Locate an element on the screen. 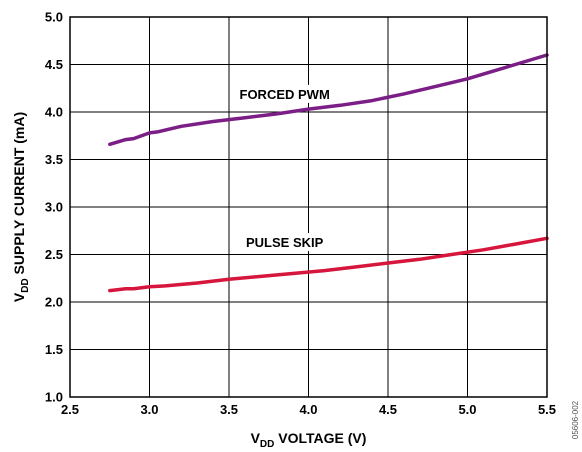  y-axis-title: VDD SUPPLY CURRENT (mA) is located at coordinates (21, 207).